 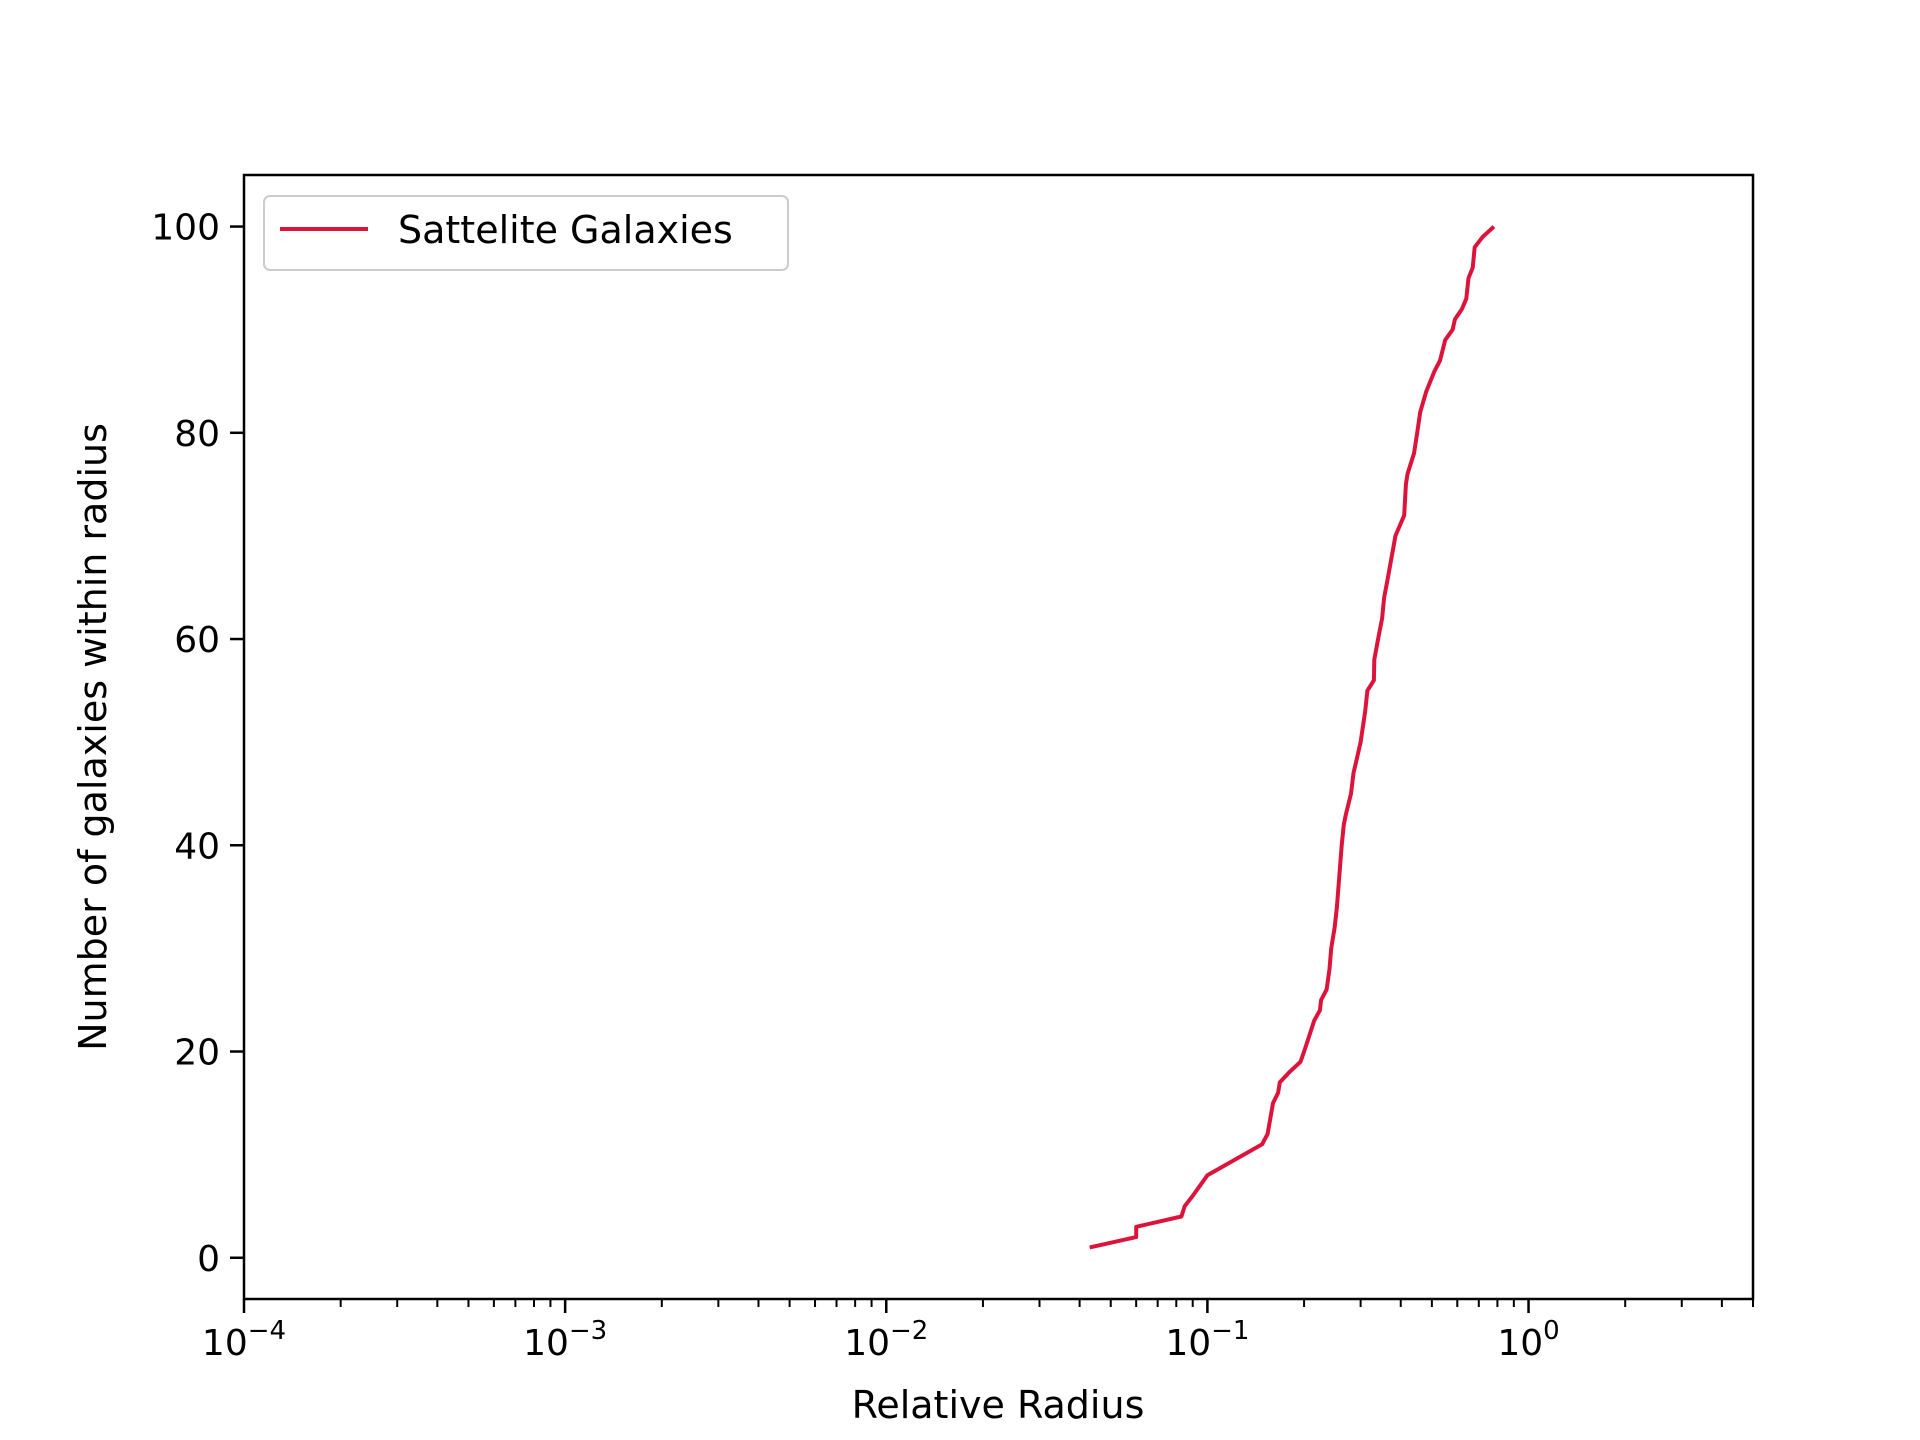 I want to click on x-tick-label: 10⁰, so click(x=1528, y=1340).